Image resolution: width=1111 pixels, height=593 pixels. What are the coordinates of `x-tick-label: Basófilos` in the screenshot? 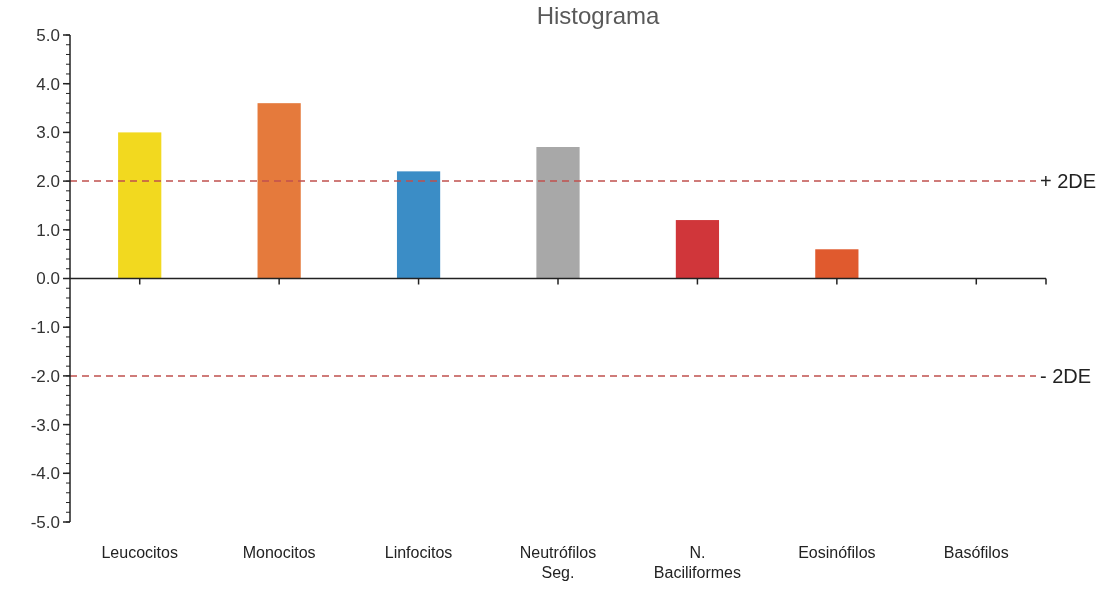 It's located at (976, 552).